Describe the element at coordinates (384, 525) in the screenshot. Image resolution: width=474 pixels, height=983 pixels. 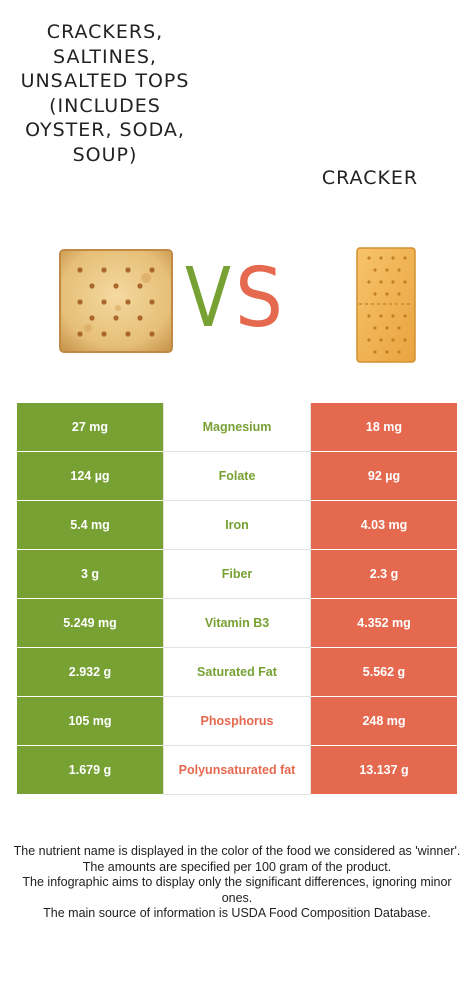
I see `right-value: 4.03 mg` at that location.